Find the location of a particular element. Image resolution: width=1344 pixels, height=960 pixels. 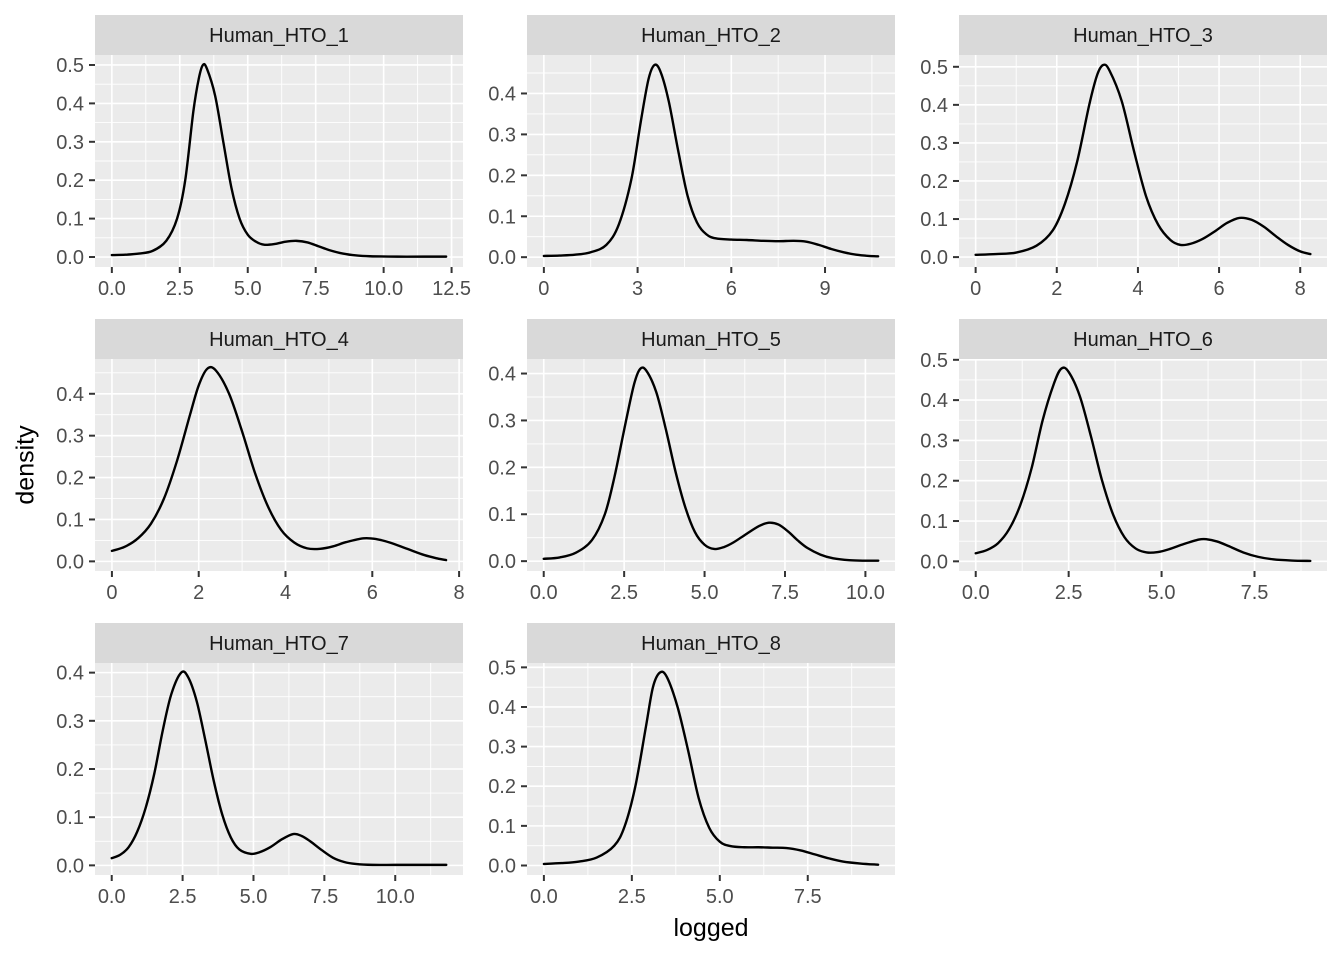

x-axis-title: logged is located at coordinates (711, 928).